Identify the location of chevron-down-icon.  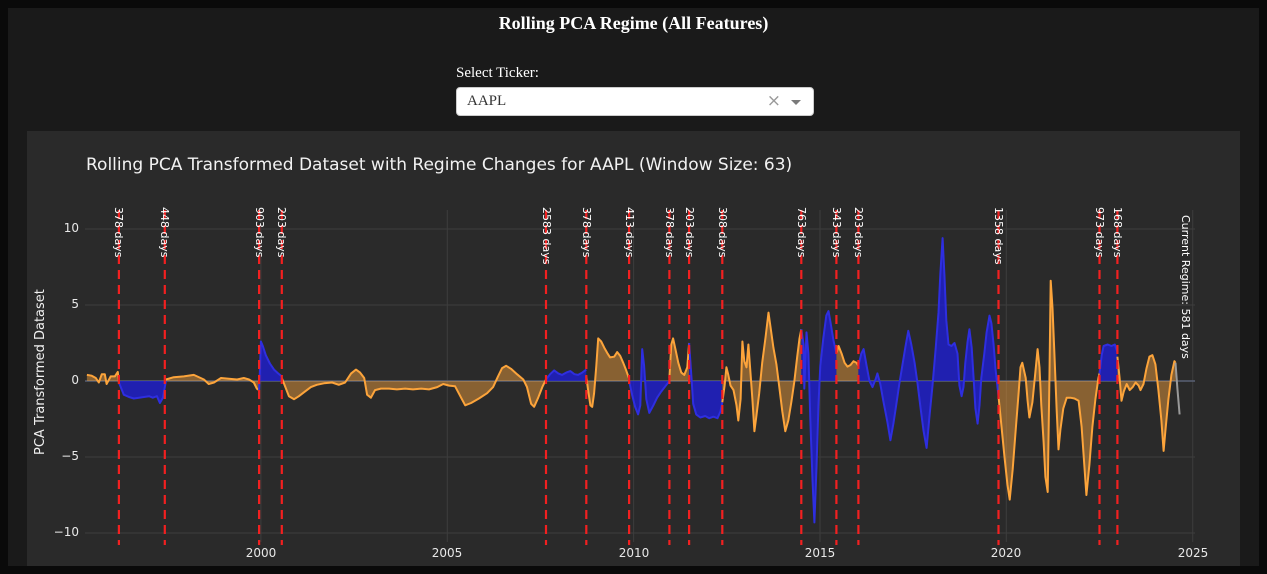
(796, 102).